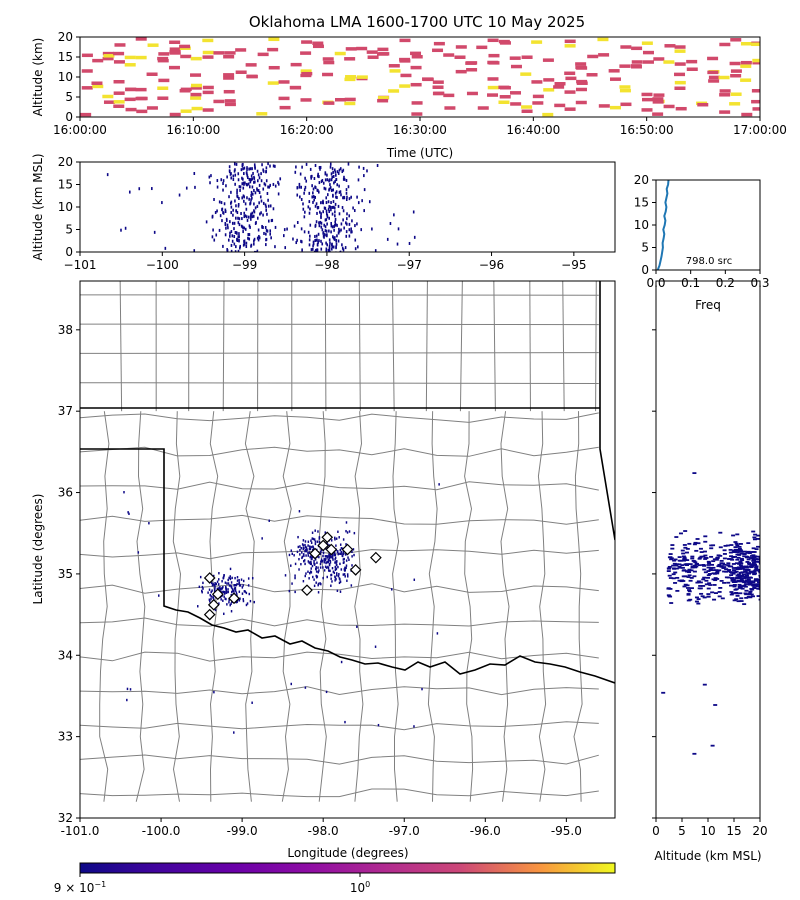  I want to click on freq-alt-y-tick-label: 5, so click(645, 248).